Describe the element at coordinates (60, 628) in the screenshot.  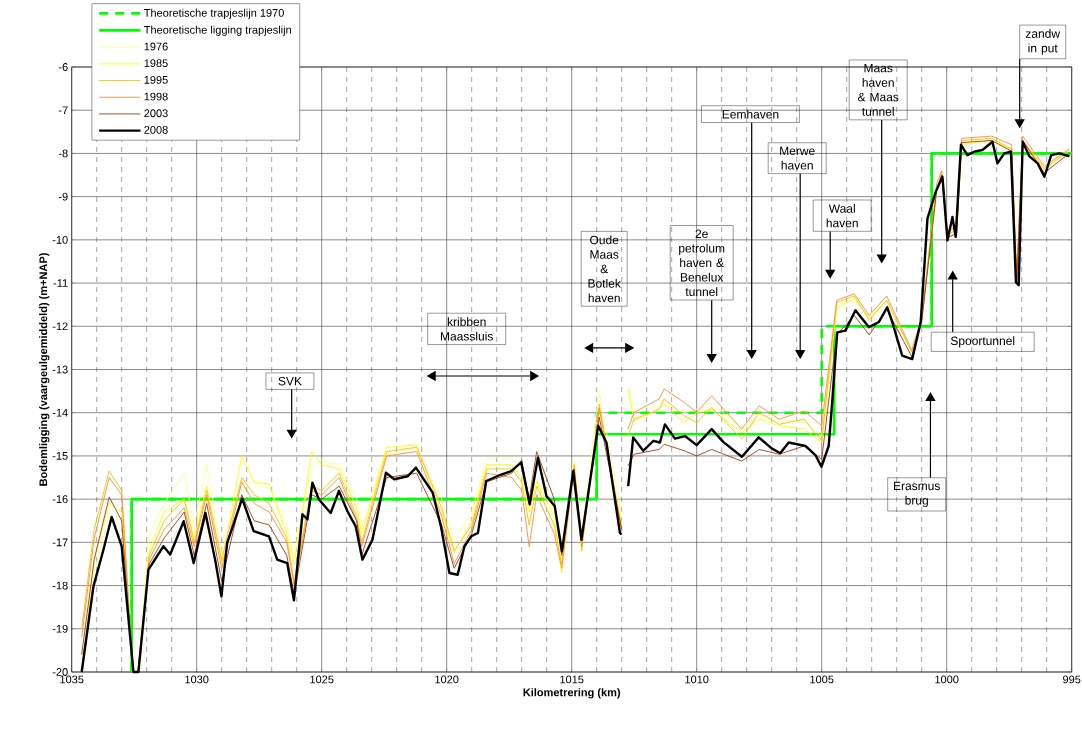
I see `y-tick-label: -19` at that location.